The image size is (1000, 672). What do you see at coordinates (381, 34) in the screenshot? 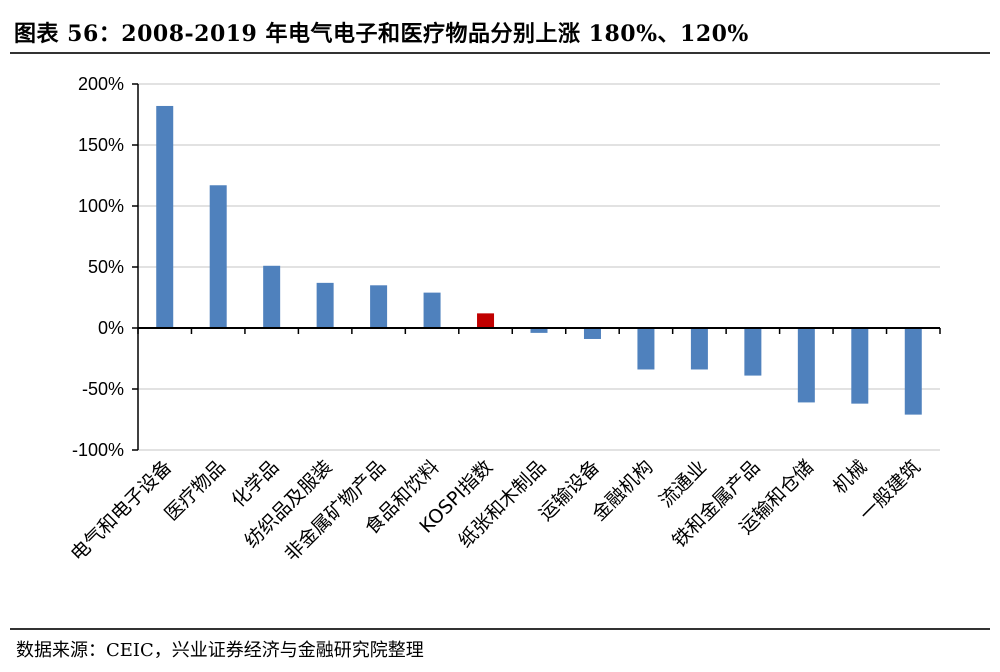
I see `chart-title: 图表 56：2008-2019 年电气电子和医疗物品分别上涨 180%、120%` at bounding box center [381, 34].